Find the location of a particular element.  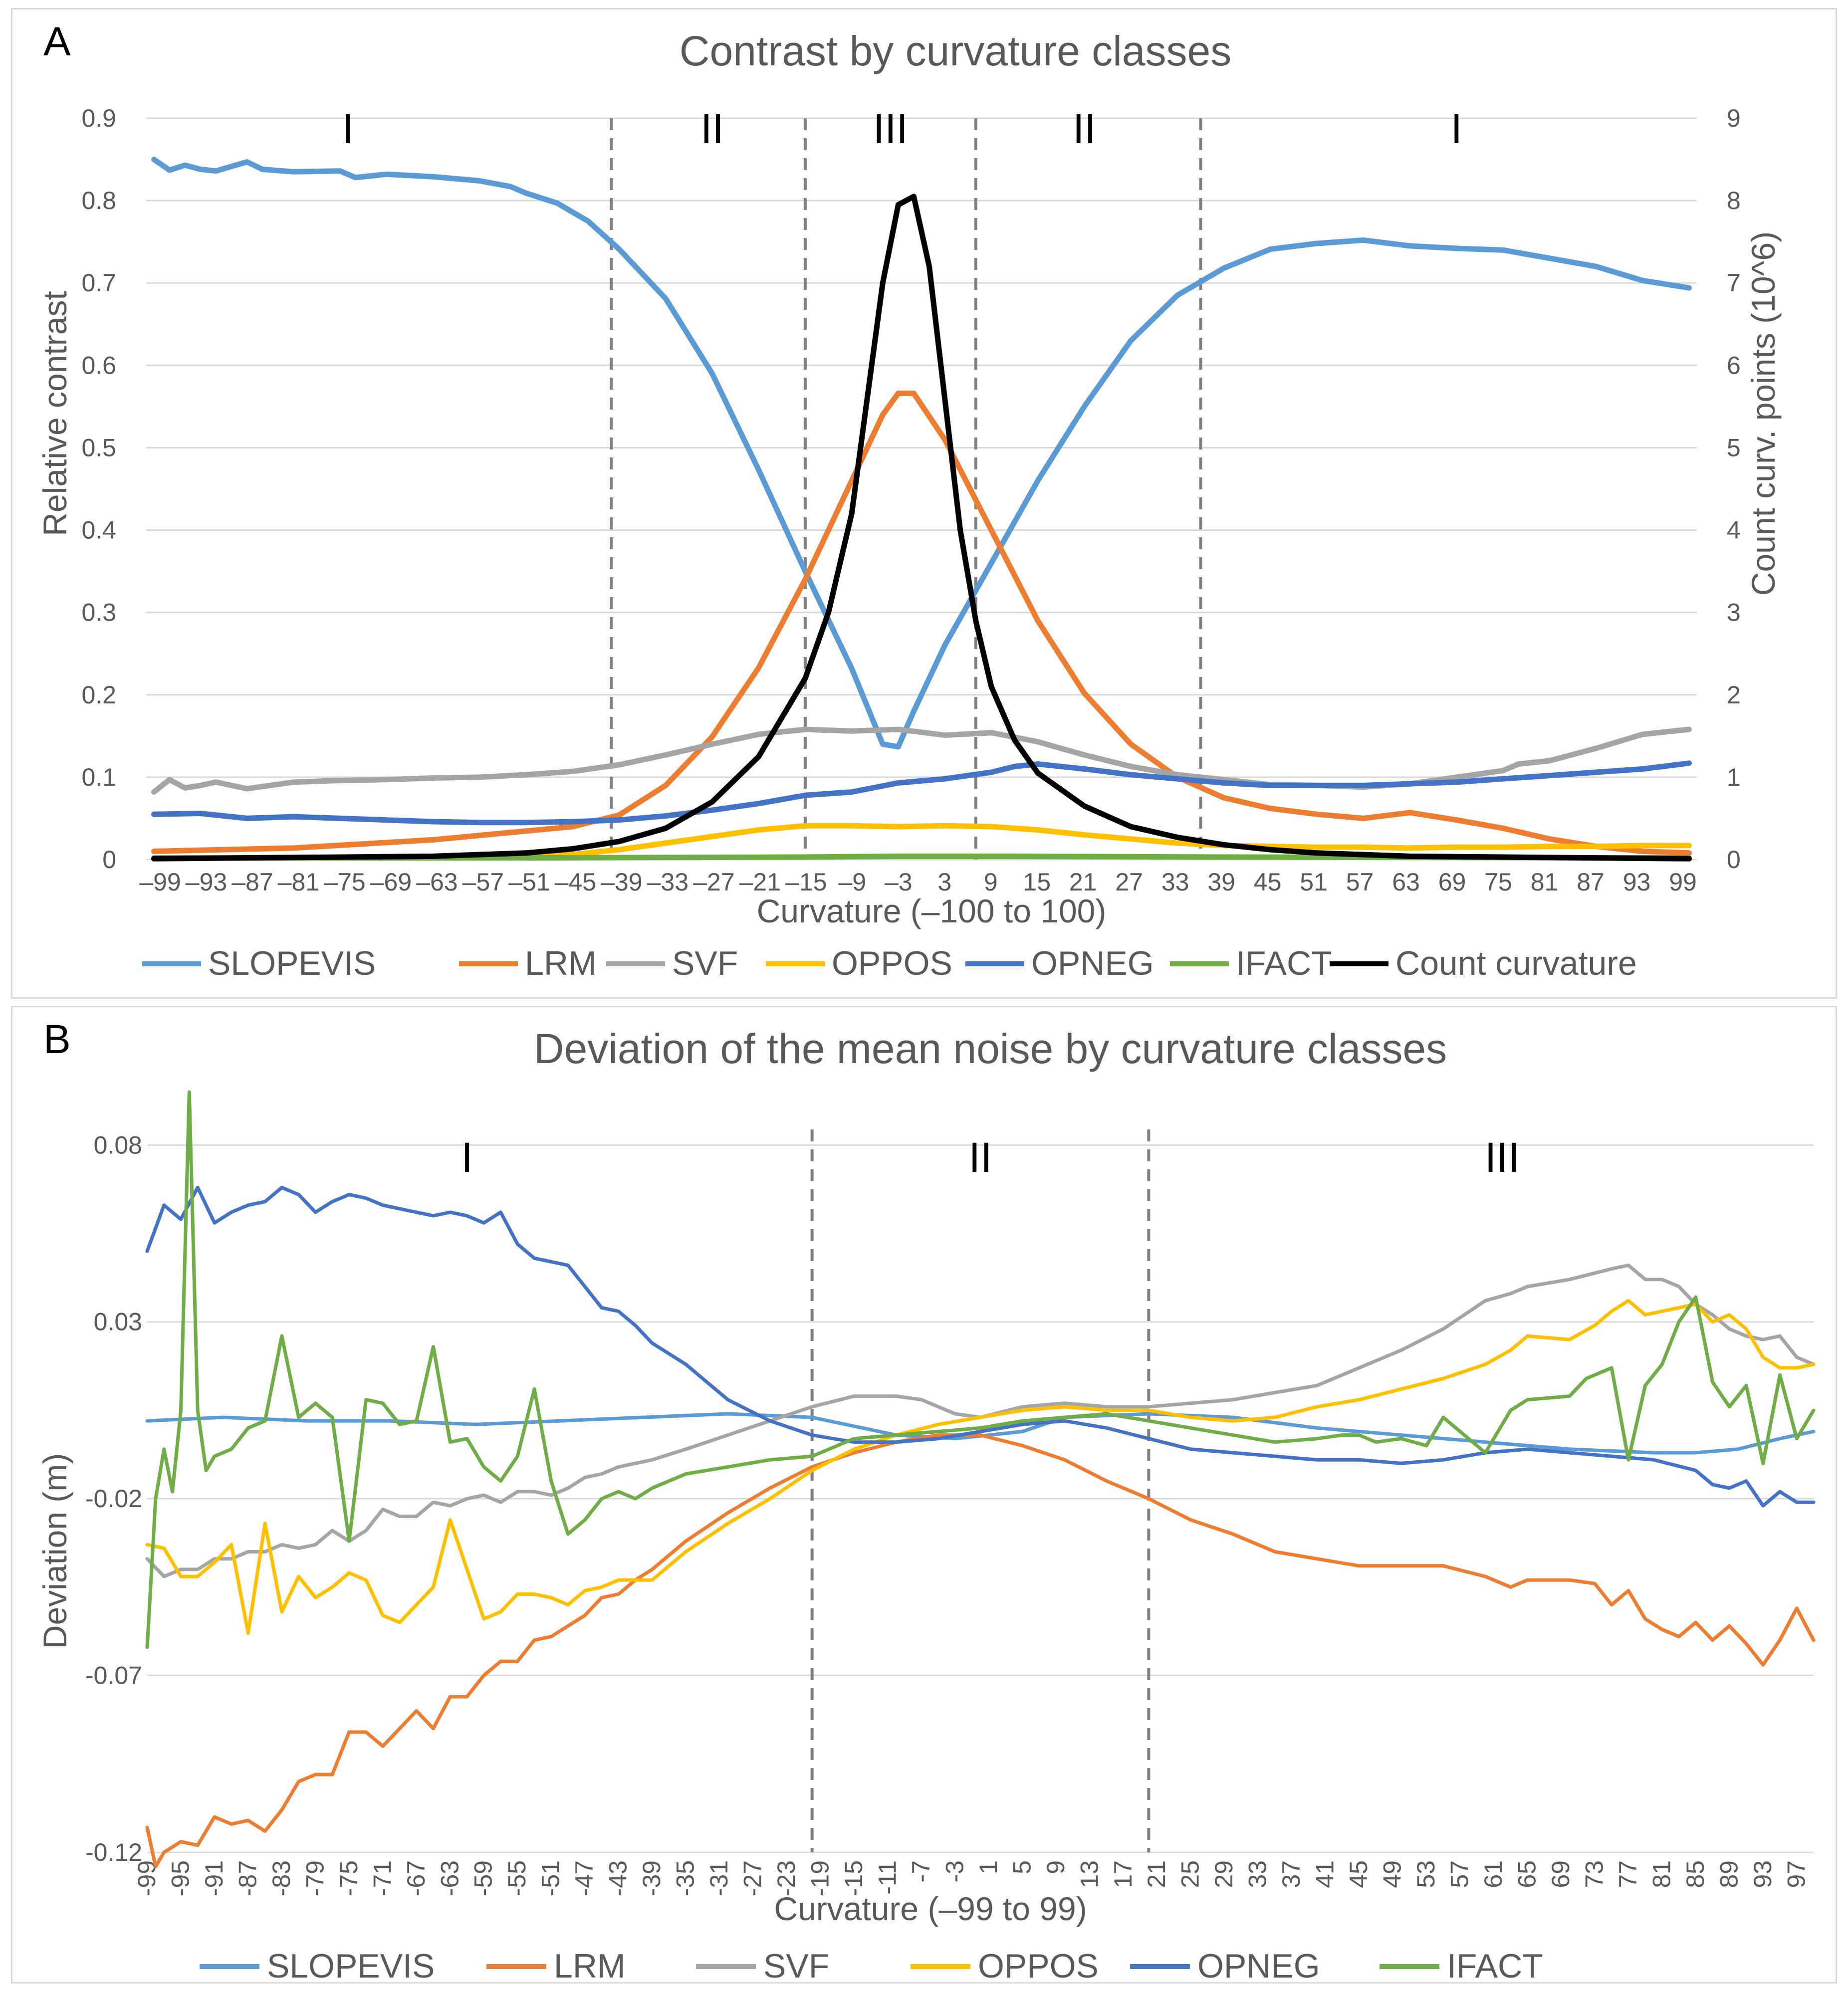

x-tick-b: -43 is located at coordinates (618, 1878).